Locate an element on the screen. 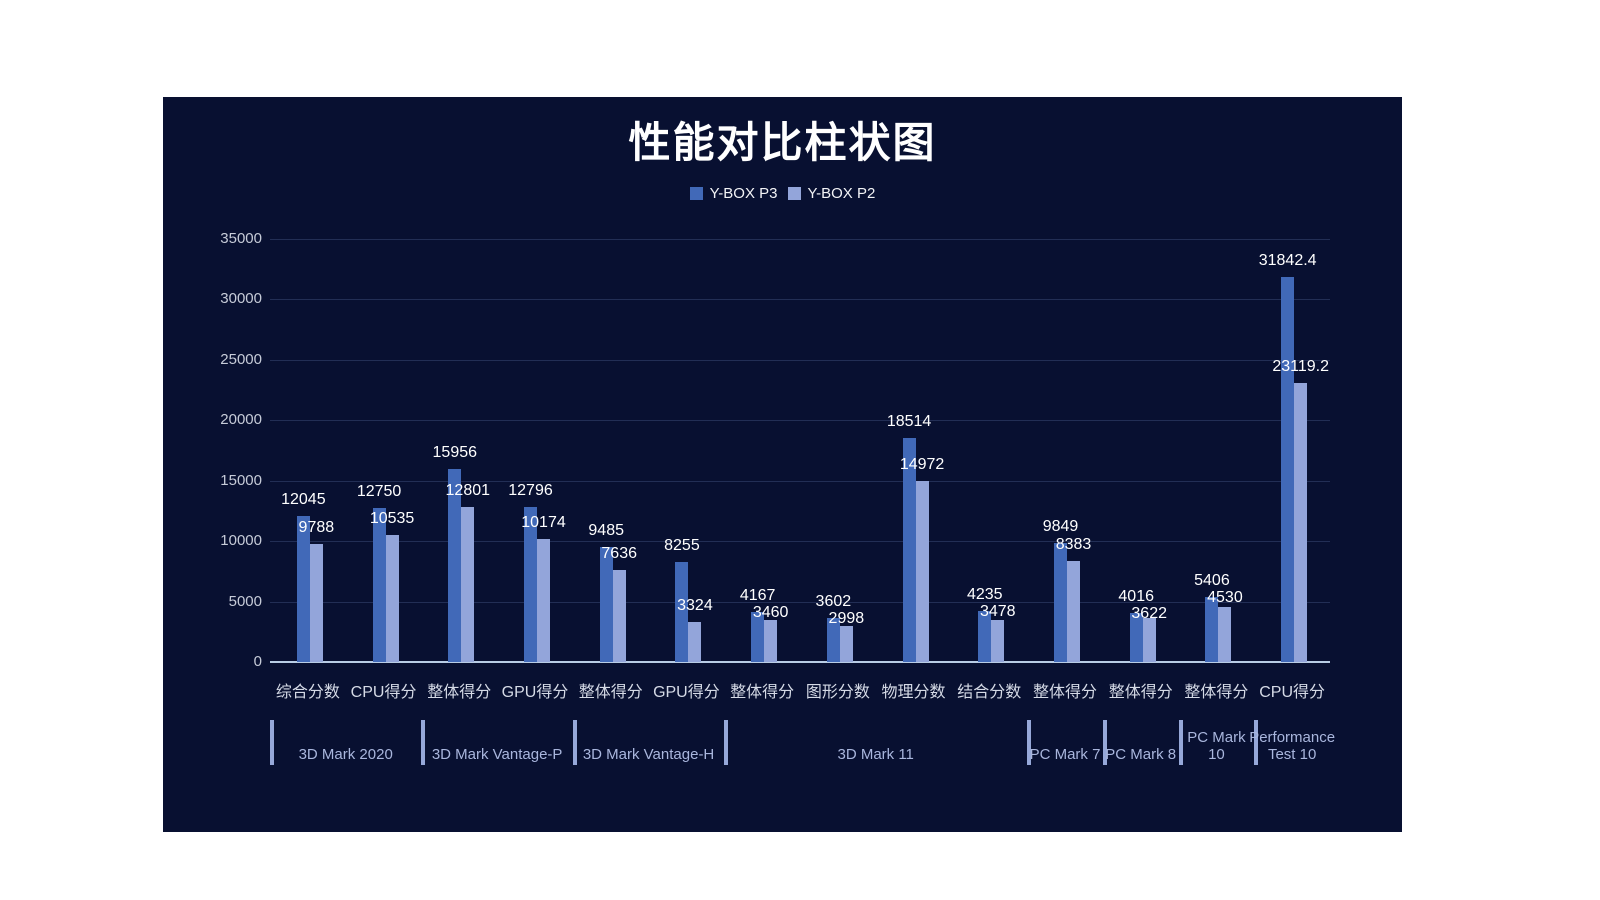 The image size is (1600, 900). legend-swatch-p3-icon is located at coordinates (696, 193).